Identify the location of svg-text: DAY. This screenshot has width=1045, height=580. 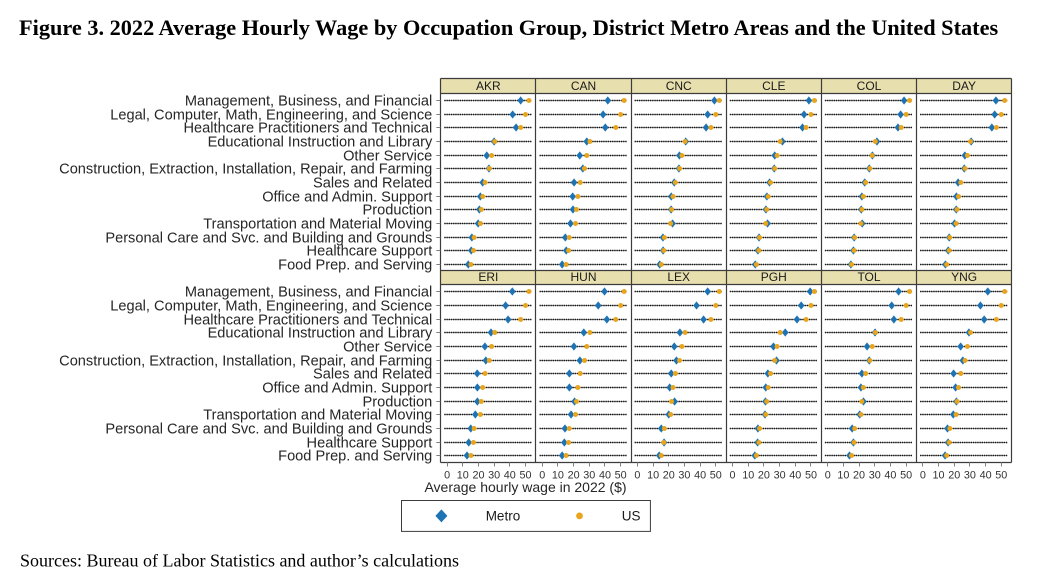
(964, 86).